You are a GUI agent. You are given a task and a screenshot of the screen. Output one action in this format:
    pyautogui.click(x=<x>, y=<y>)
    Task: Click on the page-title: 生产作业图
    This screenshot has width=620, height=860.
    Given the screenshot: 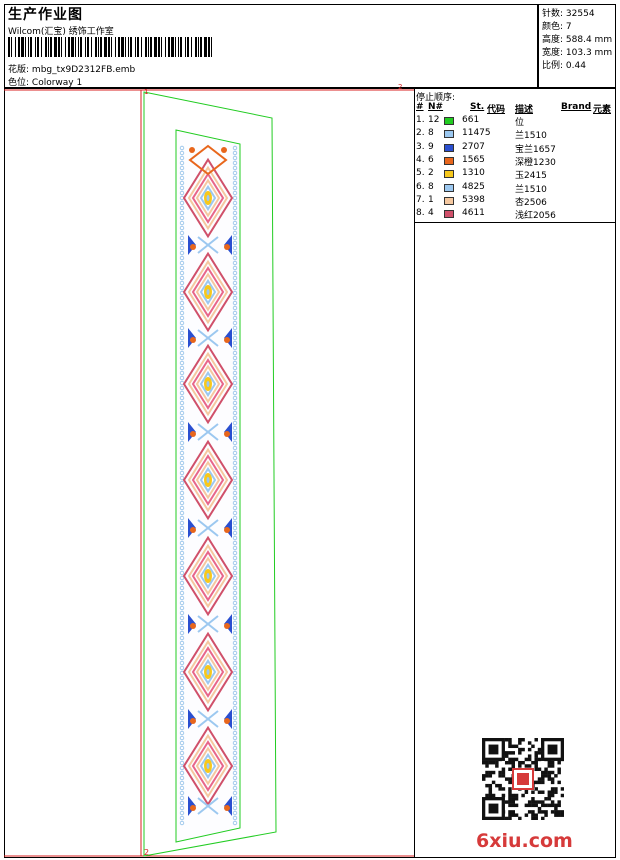 What is the action you would take?
    pyautogui.click(x=45, y=15)
    